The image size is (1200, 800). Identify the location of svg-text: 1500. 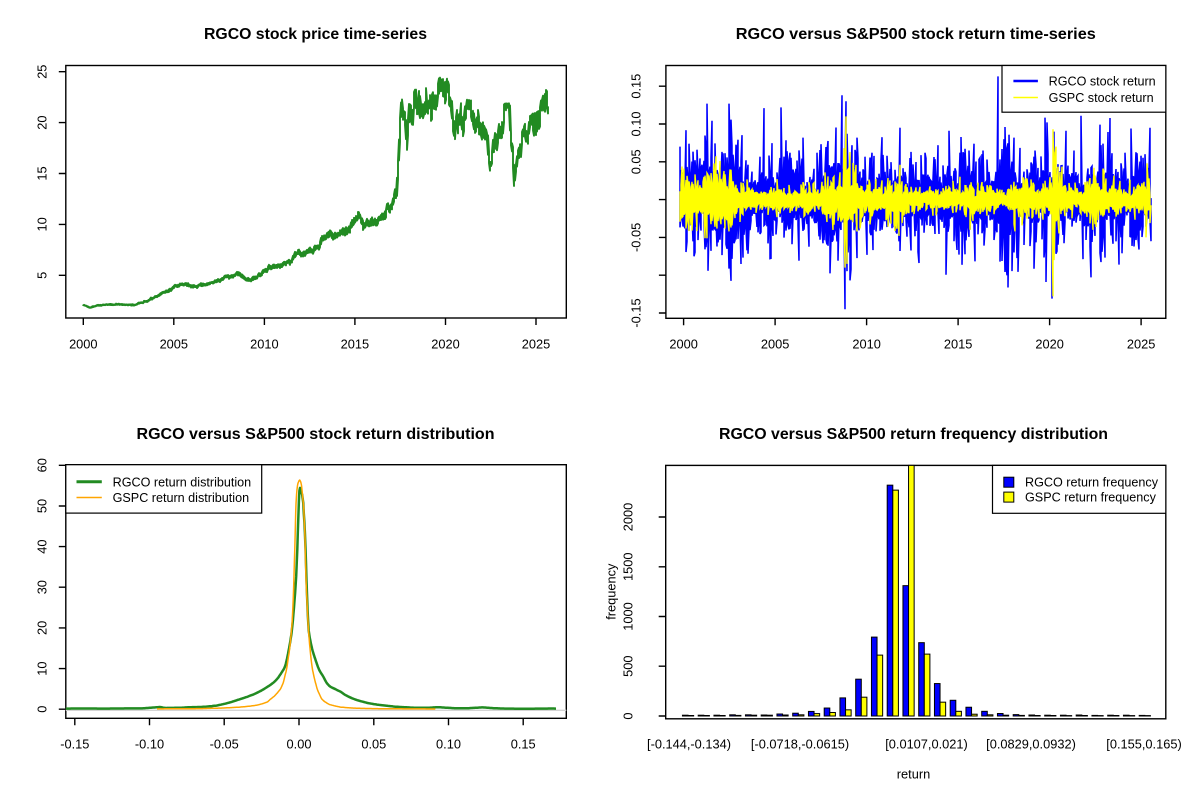
(628, 567).